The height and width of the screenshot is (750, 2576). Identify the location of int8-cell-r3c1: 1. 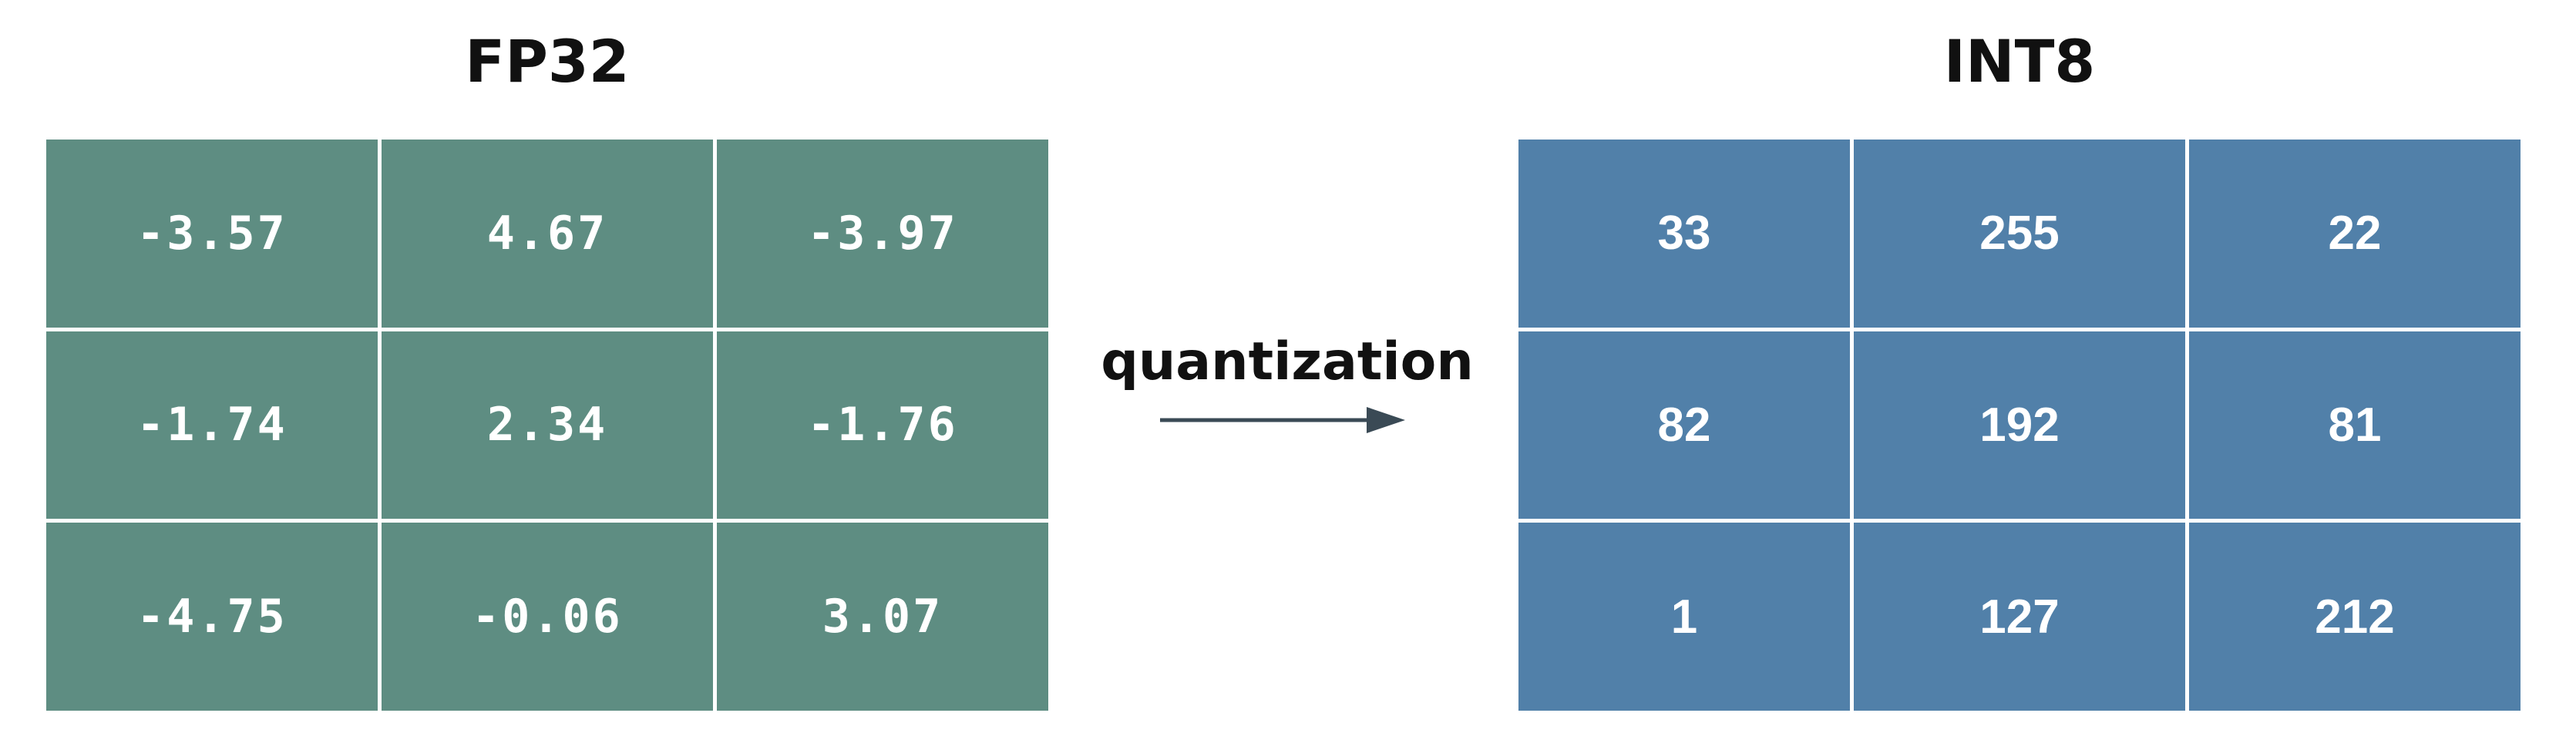
(1684, 617).